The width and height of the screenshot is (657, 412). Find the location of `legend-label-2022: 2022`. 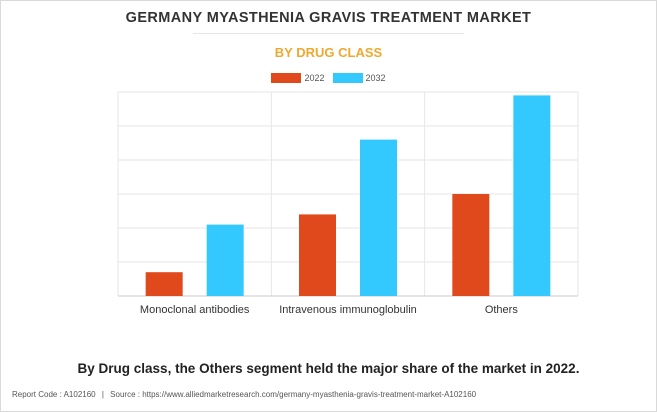

legend-label-2022: 2022 is located at coordinates (314, 78).